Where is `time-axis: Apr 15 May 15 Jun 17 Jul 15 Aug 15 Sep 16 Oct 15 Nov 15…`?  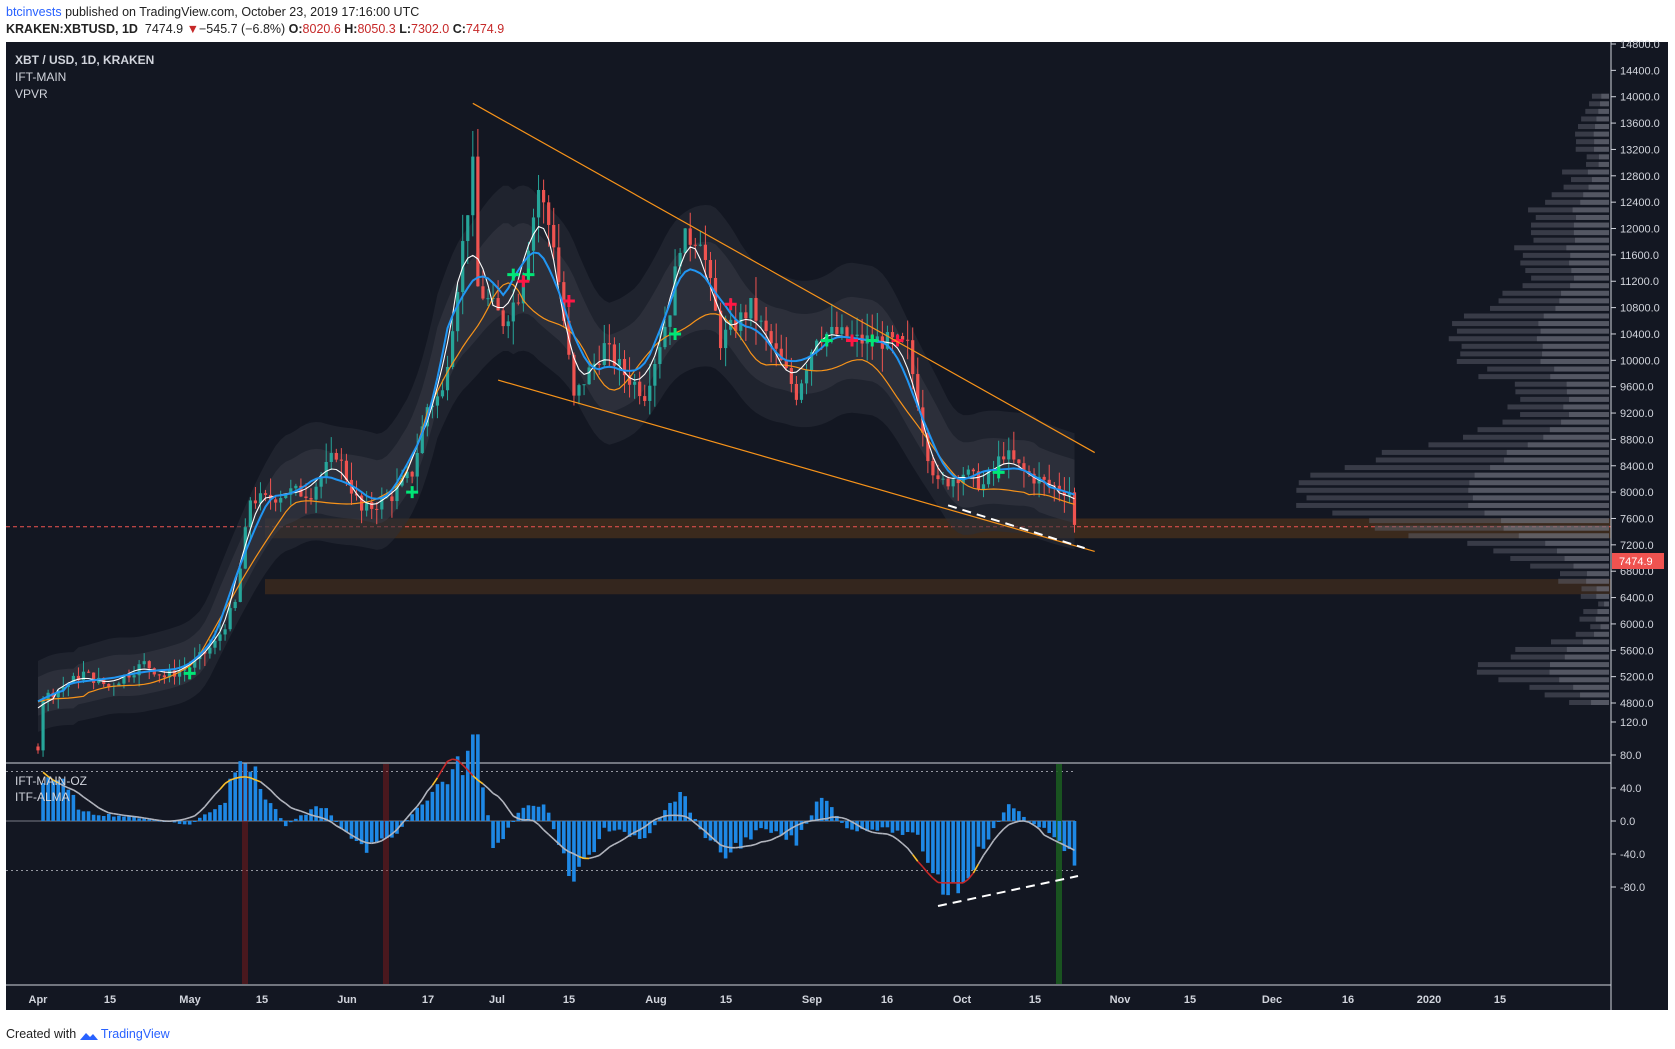
time-axis: Apr 15 May 15 Jun 17 Jul 15 Aug 15 Sep 16 Oct 15 Nov 15… is located at coordinates (768, 1000).